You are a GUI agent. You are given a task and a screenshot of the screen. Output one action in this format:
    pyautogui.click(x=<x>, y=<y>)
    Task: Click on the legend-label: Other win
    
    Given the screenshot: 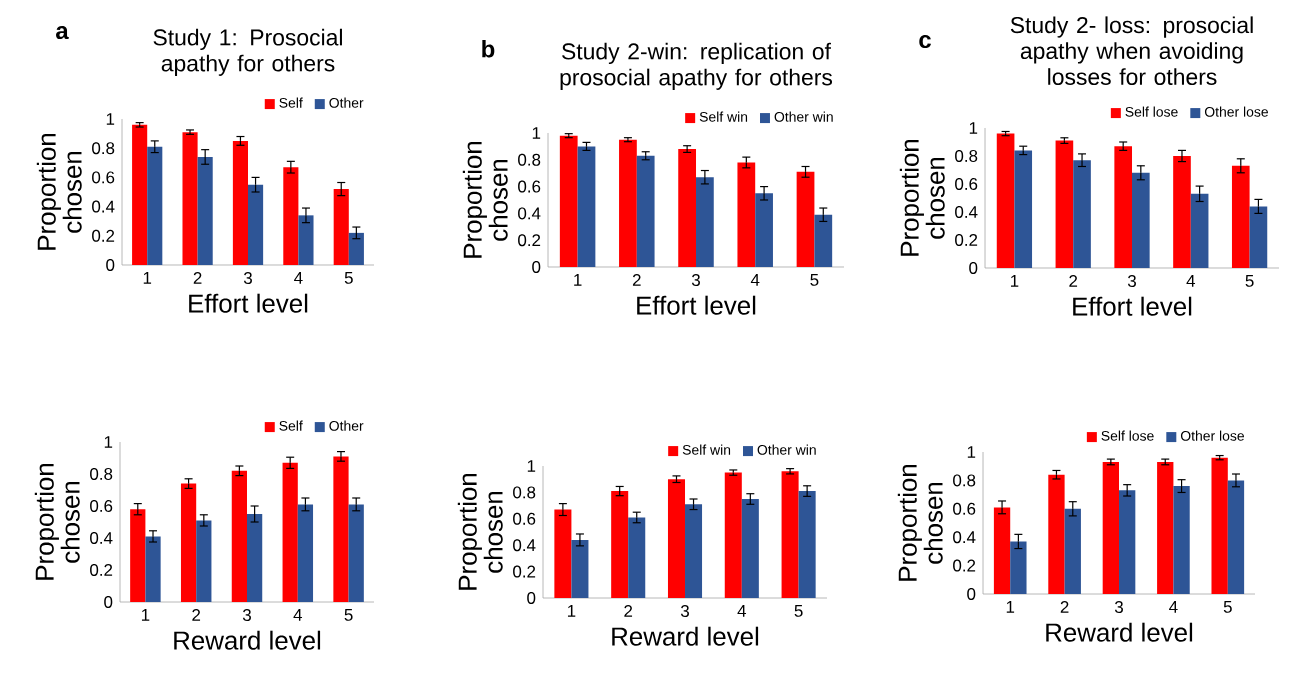 What is the action you would take?
    pyautogui.click(x=786, y=449)
    